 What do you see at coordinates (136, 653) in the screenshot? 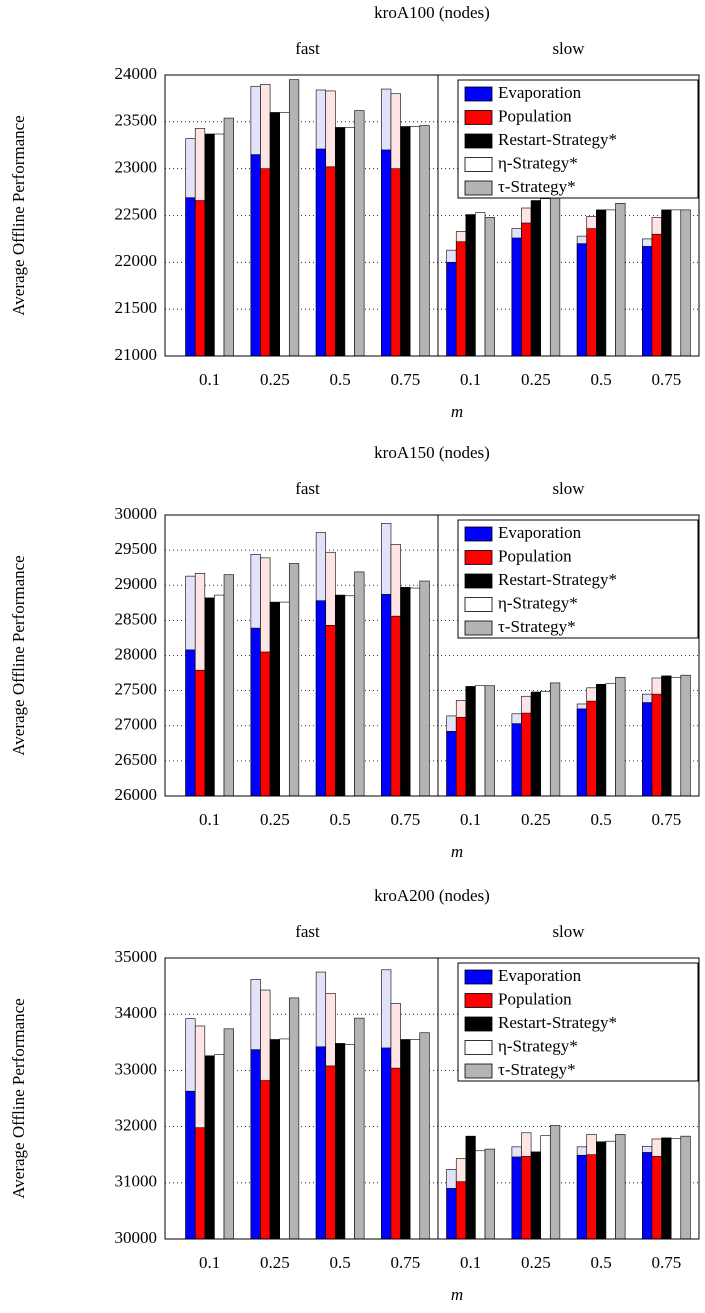
I see `y-tick-label: 28000` at bounding box center [136, 653].